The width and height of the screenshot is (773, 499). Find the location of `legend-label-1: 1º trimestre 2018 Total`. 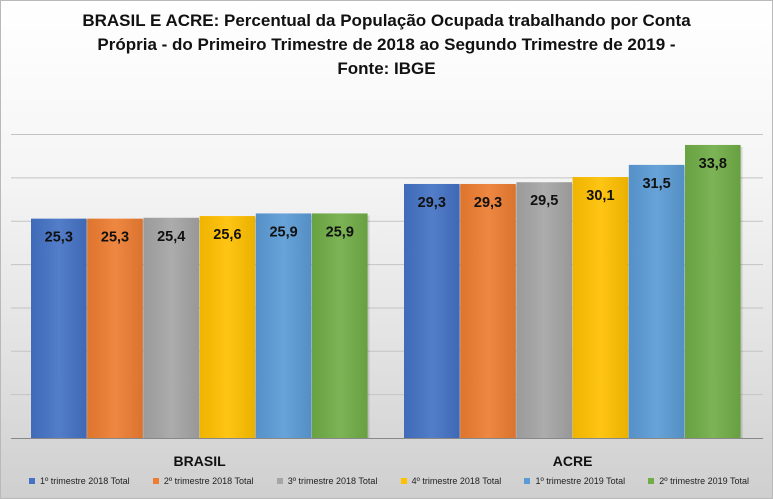

legend-label-1: 1º trimestre 2018 Total is located at coordinates (85, 481).